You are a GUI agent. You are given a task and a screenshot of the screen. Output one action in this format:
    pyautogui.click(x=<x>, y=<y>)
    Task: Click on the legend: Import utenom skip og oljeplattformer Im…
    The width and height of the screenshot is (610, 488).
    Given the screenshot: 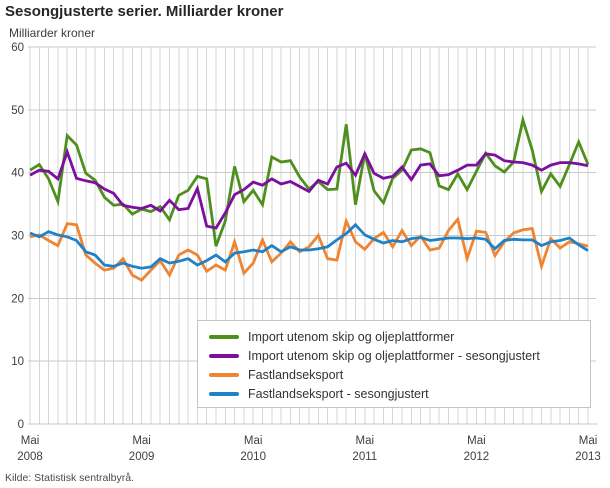 What is the action you would take?
    pyautogui.click(x=394, y=364)
    